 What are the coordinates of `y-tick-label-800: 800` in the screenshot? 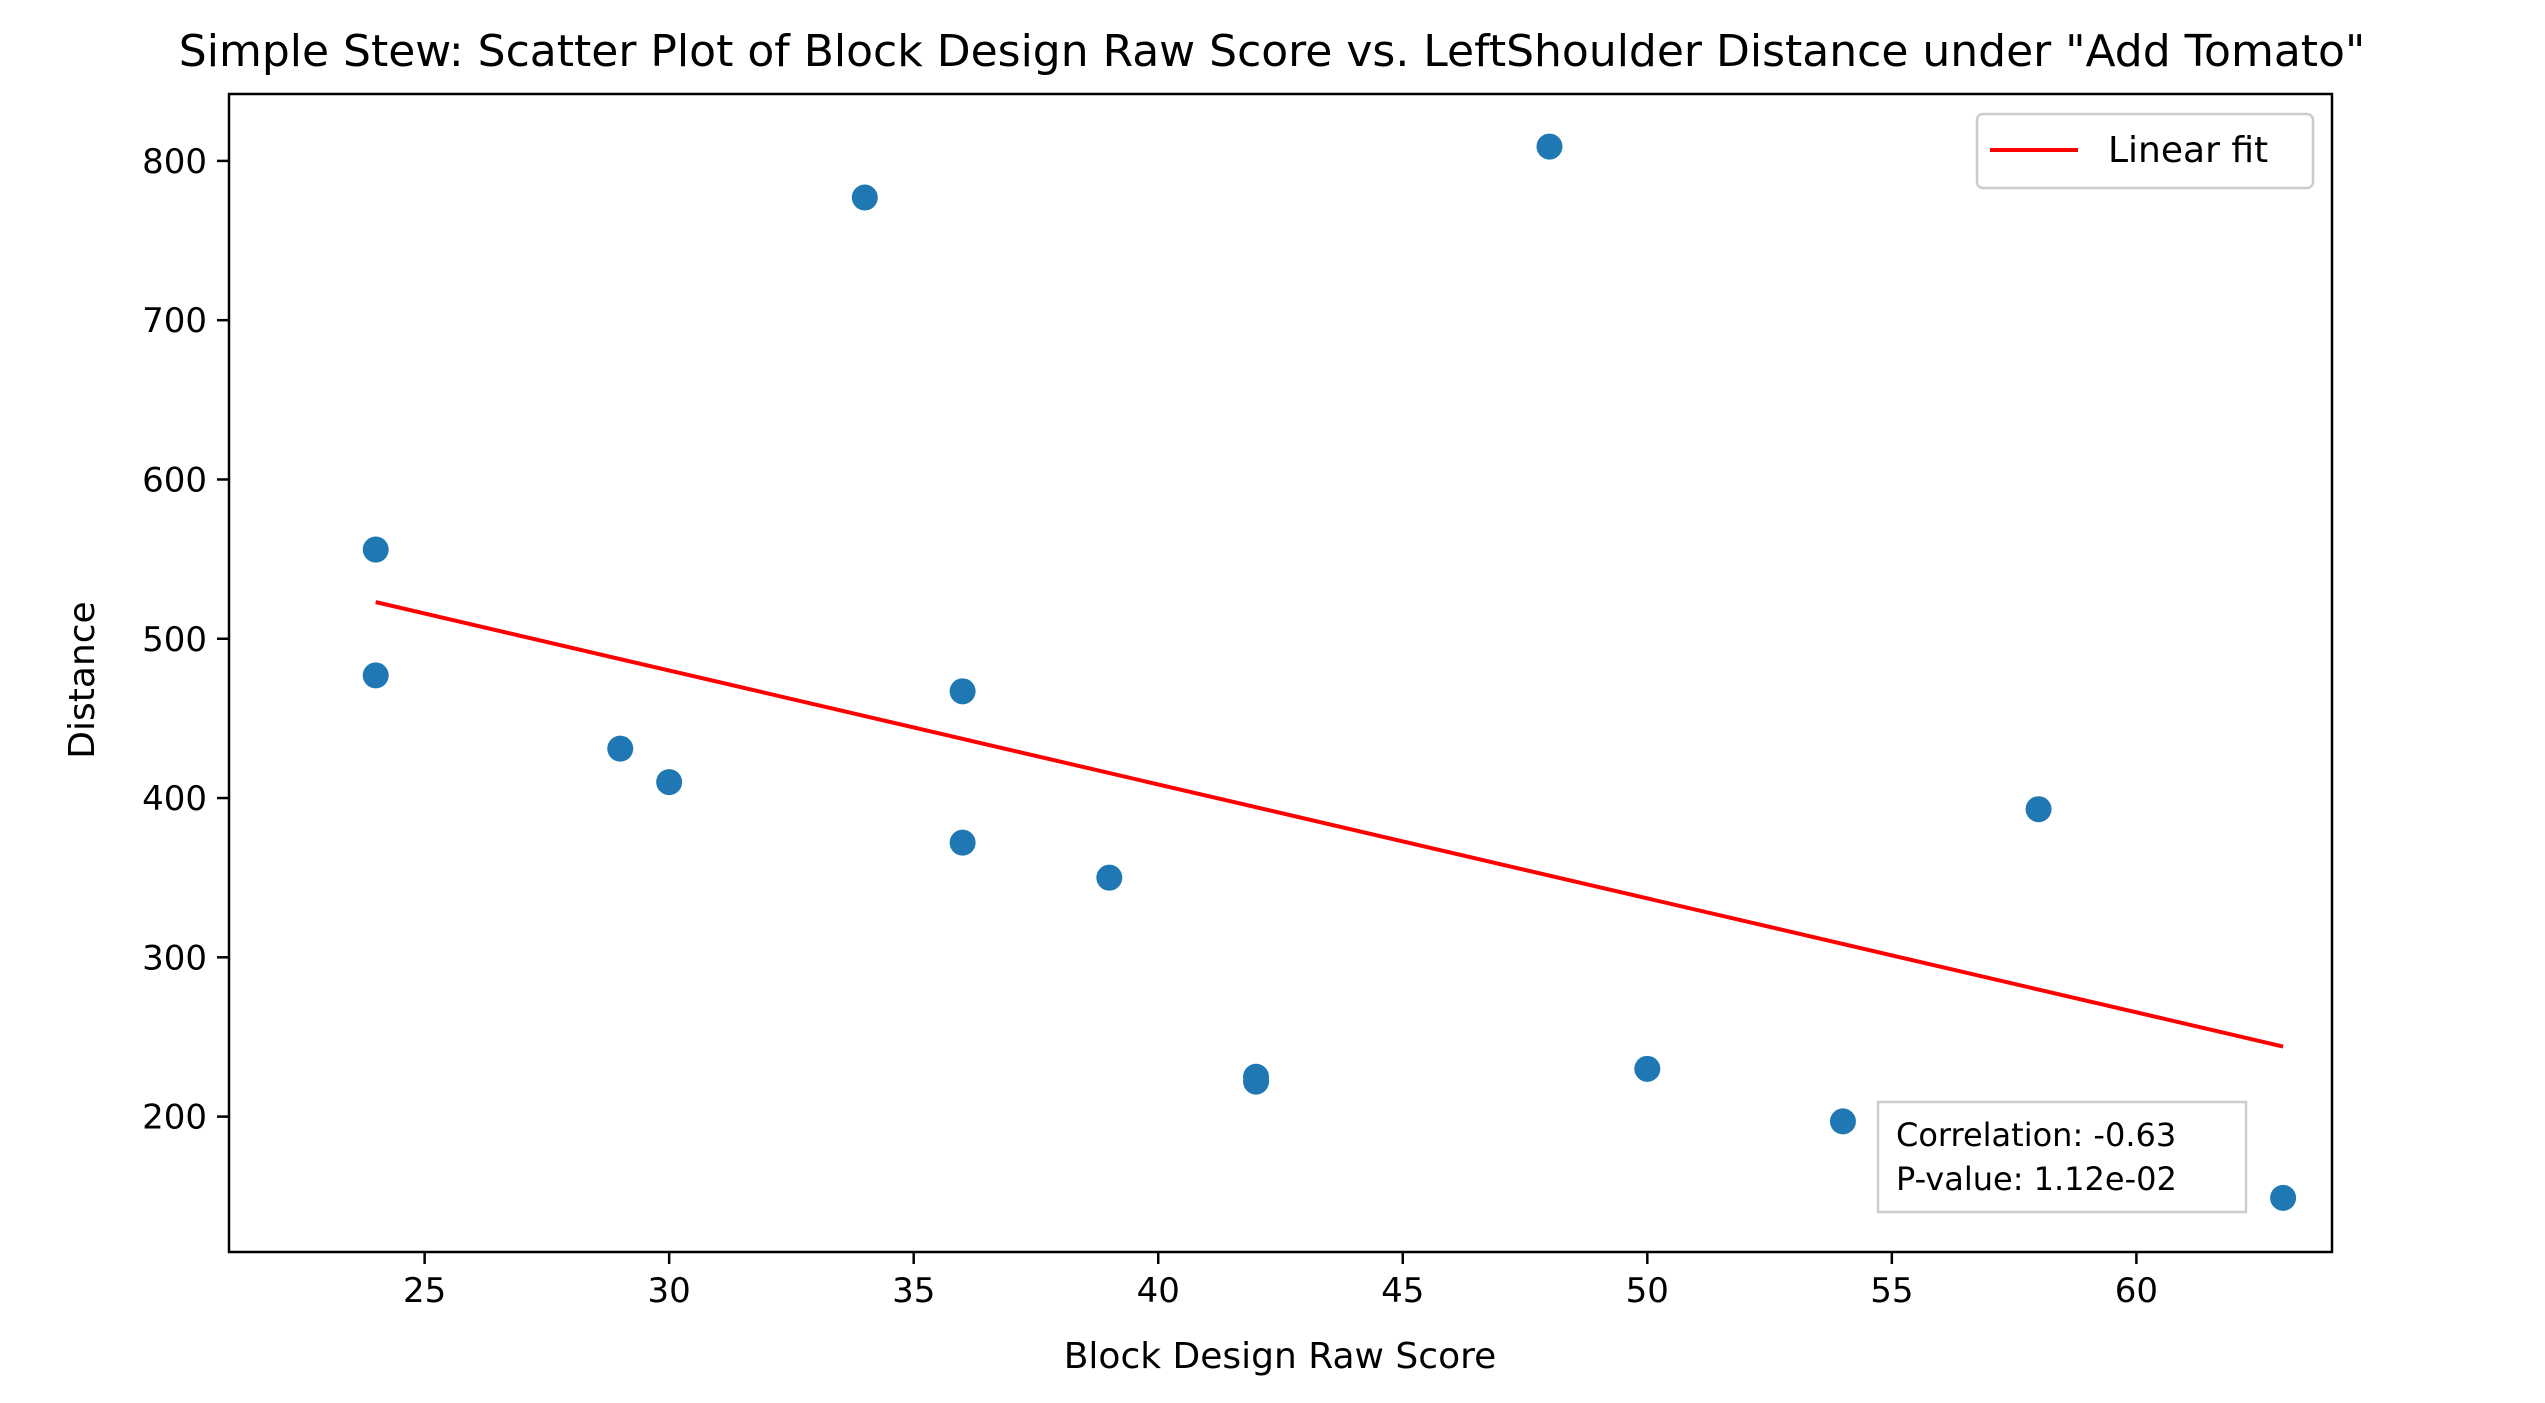 It's located at (174, 162).